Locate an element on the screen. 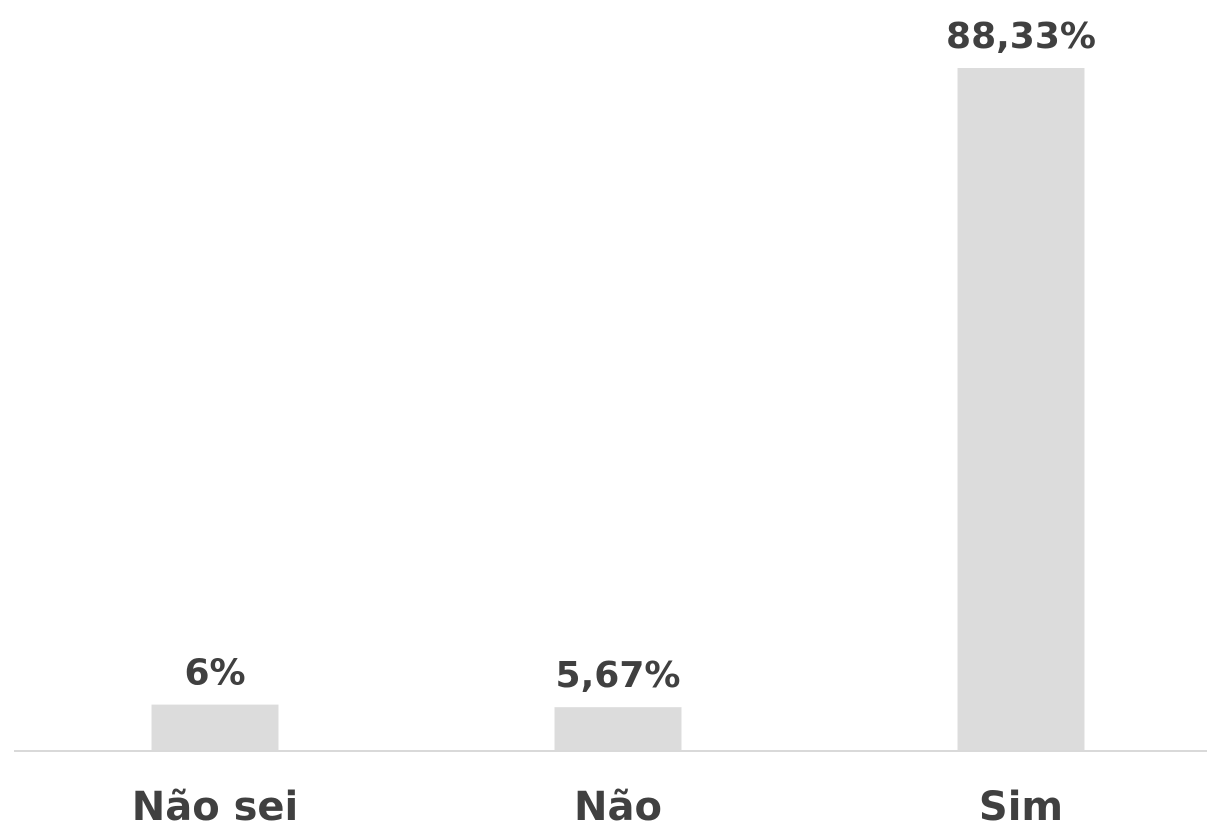 The height and width of the screenshot is (825, 1207). bar-sim is located at coordinates (1021, 409).